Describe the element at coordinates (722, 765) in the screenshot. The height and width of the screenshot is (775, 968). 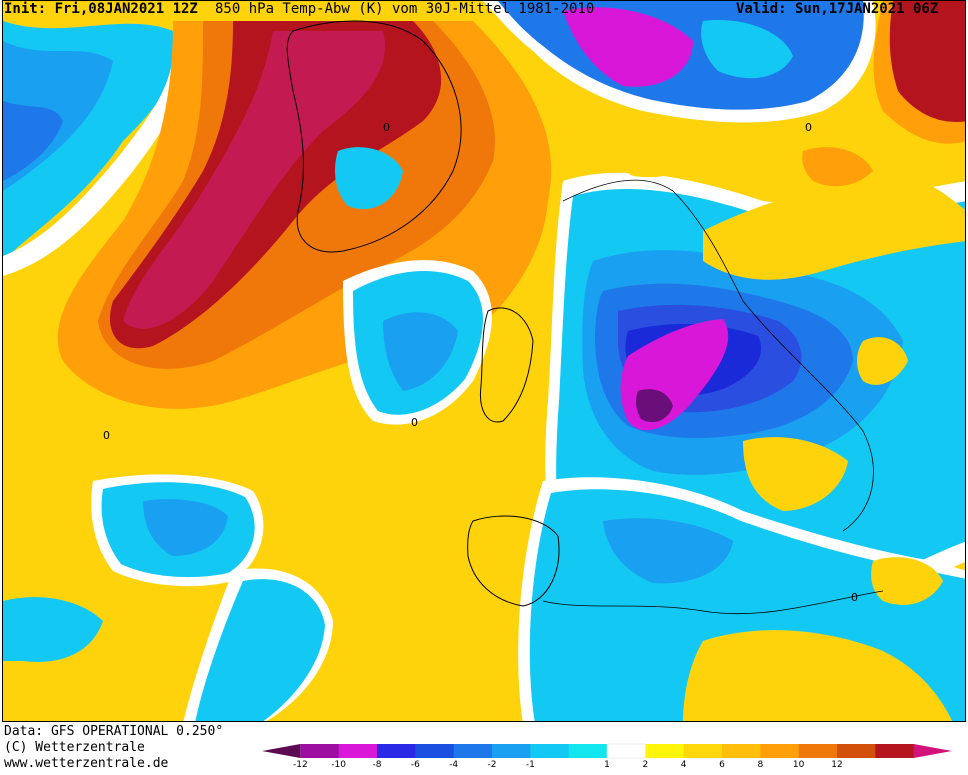
I see `color-scale-tick-label: 6` at that location.